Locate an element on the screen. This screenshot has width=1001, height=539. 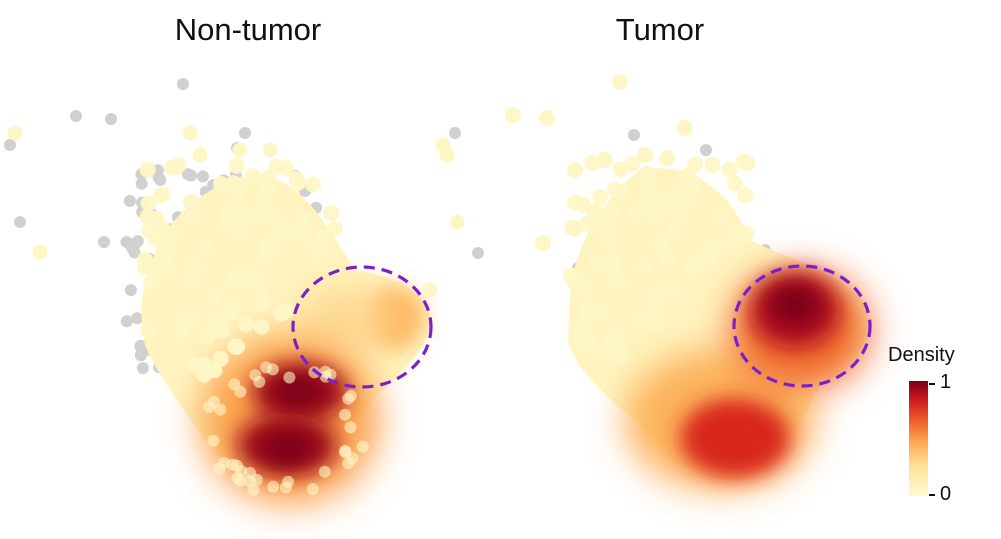
cloud-points-right is located at coordinates (630, 220).